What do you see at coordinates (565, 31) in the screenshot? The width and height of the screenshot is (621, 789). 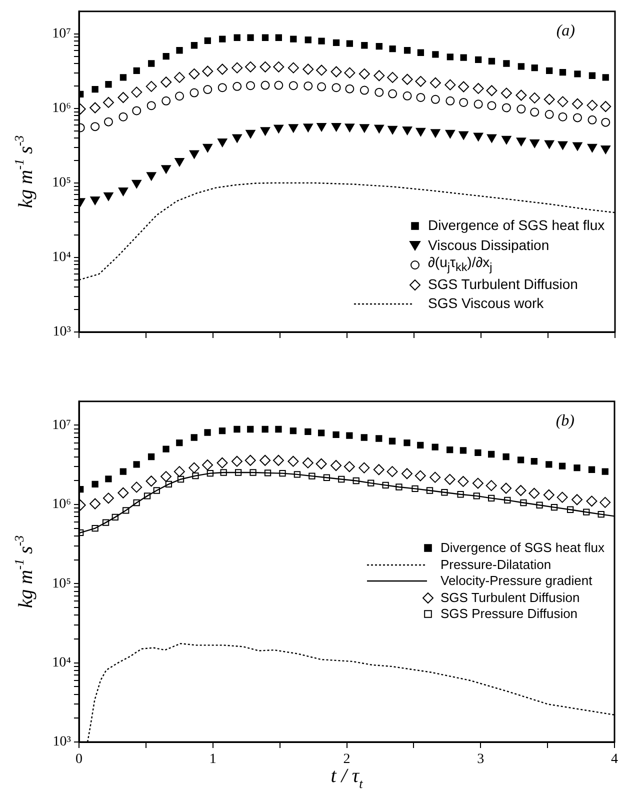 I see `annotation: (a)` at bounding box center [565, 31].